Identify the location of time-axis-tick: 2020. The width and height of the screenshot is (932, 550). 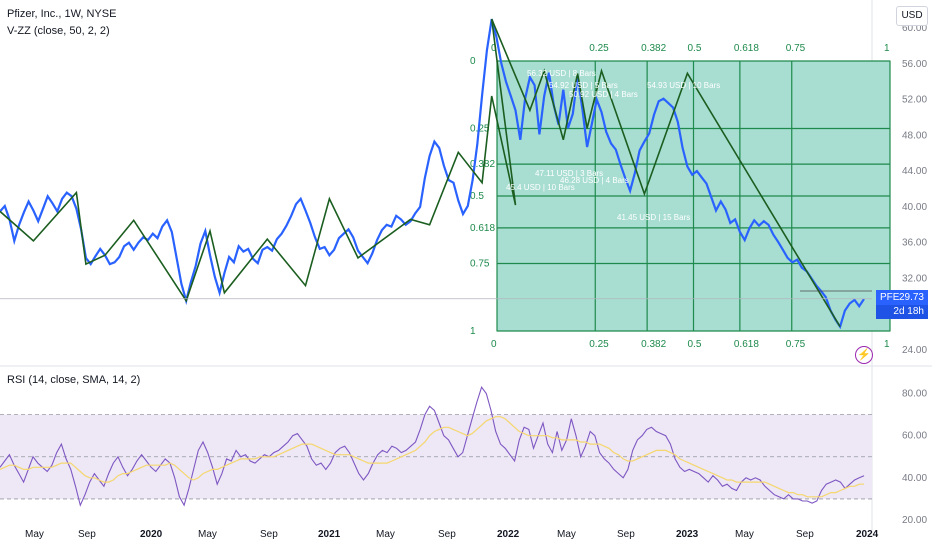
(151, 534).